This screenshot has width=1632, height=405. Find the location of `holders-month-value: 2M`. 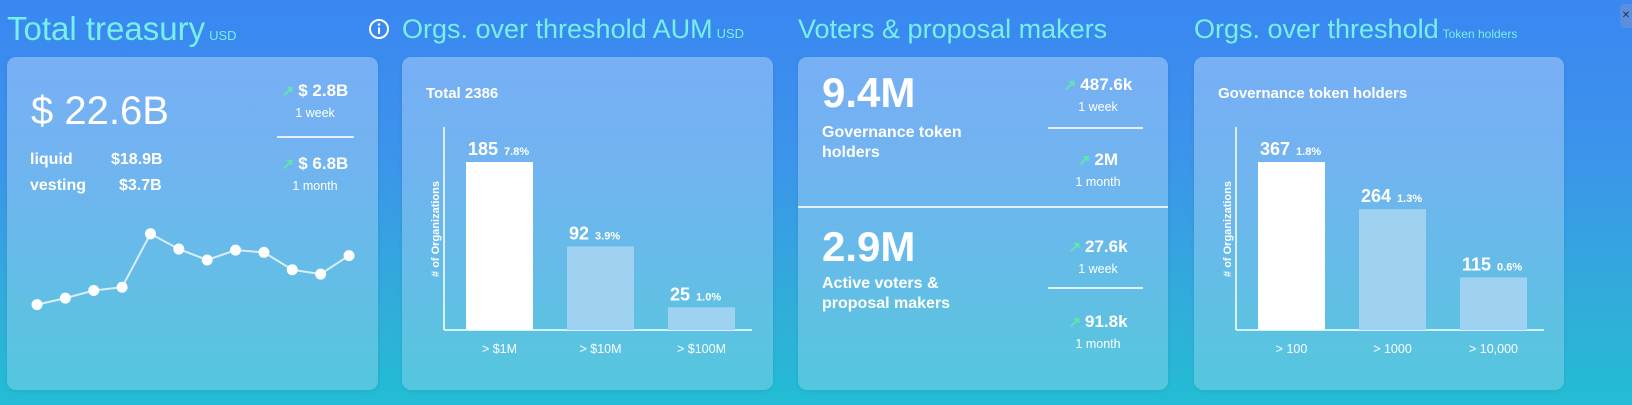

holders-month-value: 2M is located at coordinates (1106, 159).